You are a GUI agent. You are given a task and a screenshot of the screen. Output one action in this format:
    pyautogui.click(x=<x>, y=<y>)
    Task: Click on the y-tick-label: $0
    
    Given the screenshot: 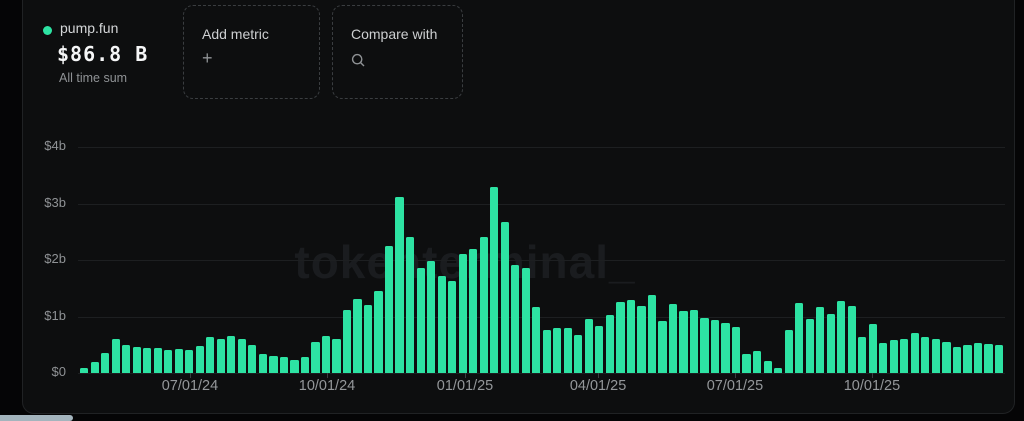 What is the action you would take?
    pyautogui.click(x=58, y=371)
    